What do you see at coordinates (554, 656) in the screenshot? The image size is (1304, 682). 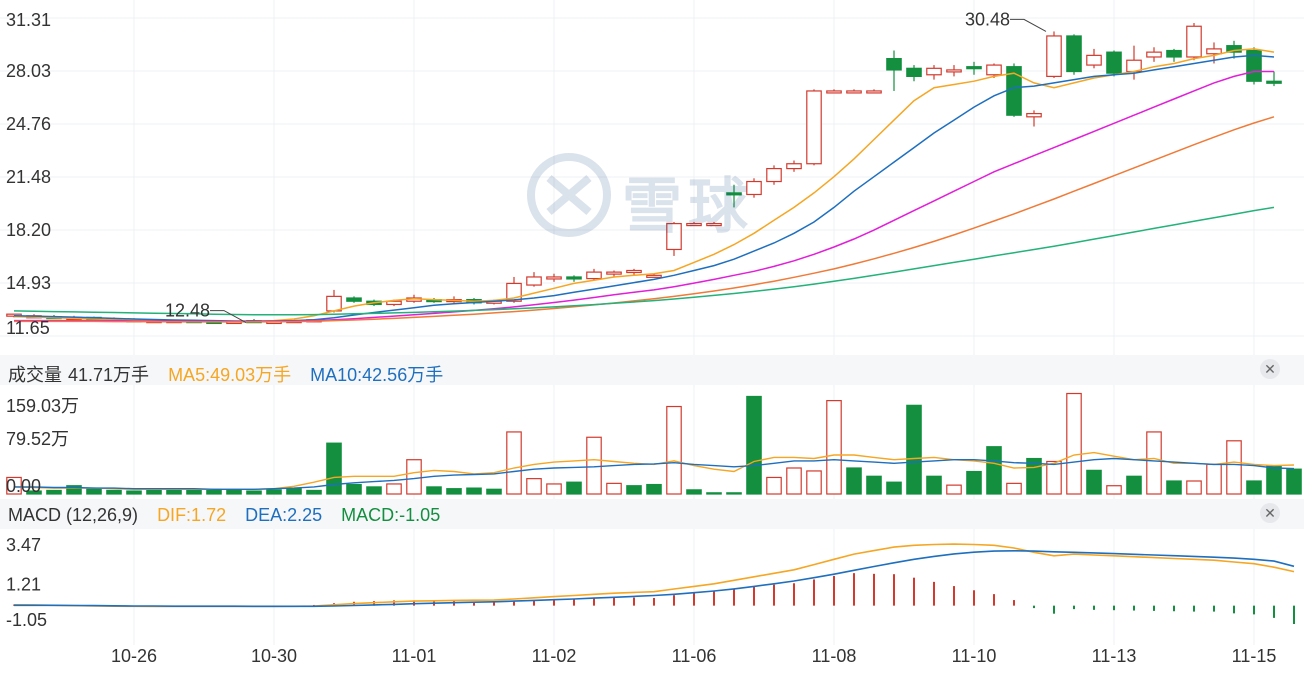 I see `x-tick-label: 11-02` at bounding box center [554, 656].